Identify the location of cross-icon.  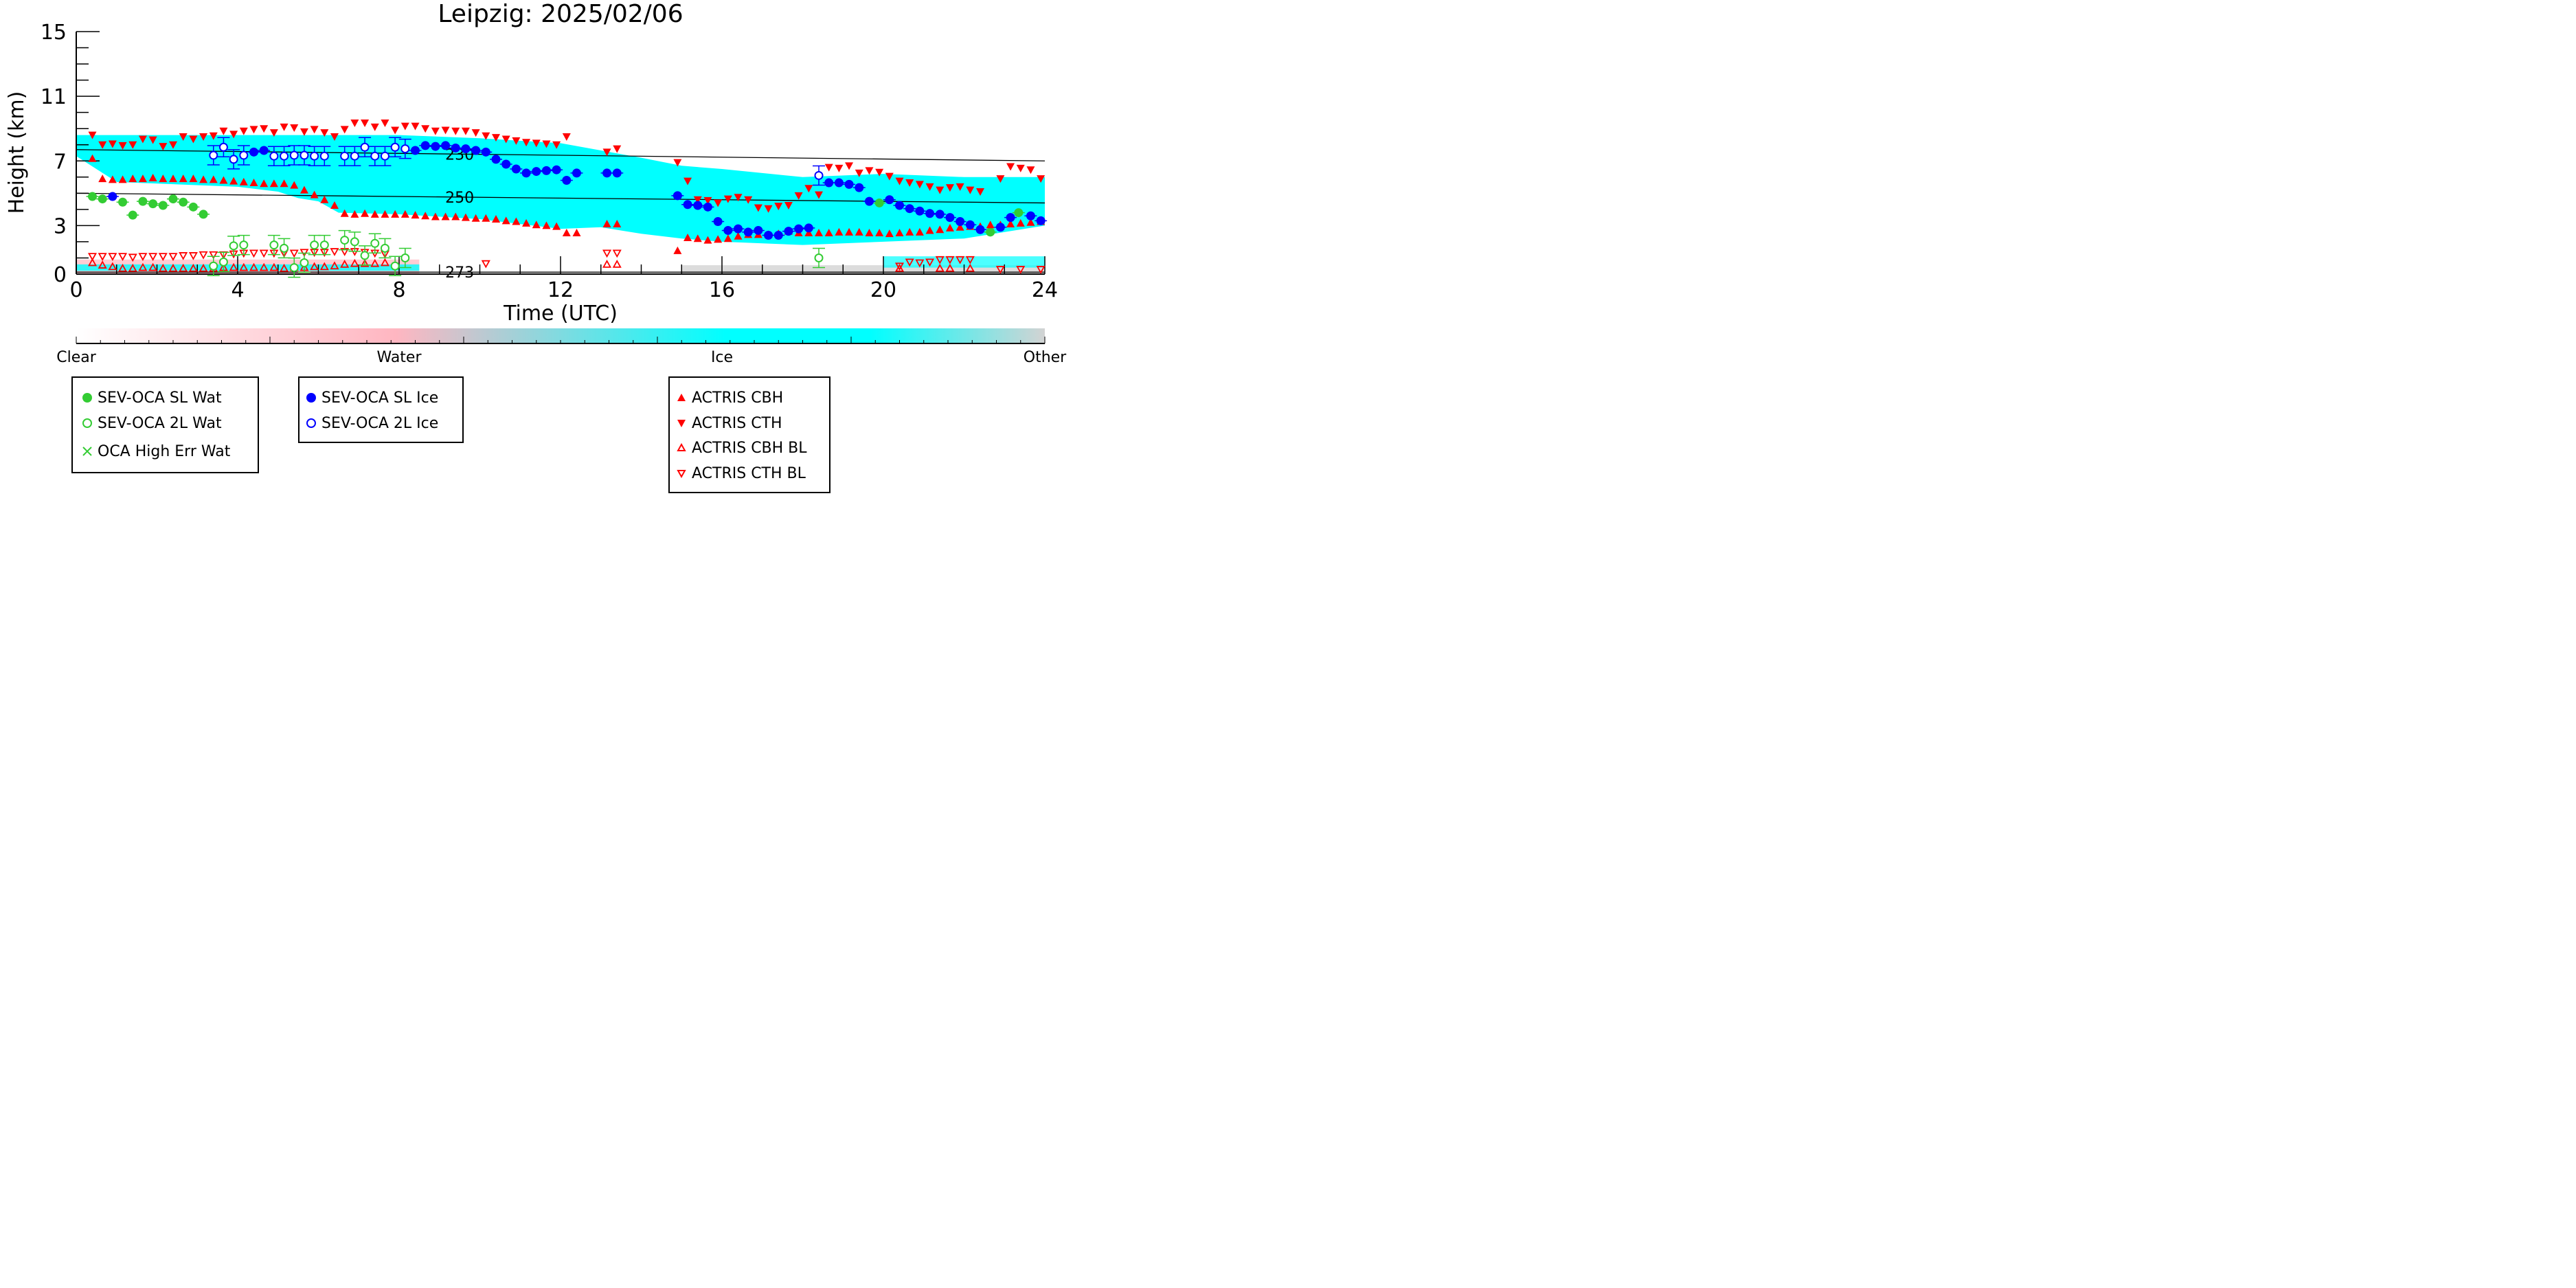
(87, 451).